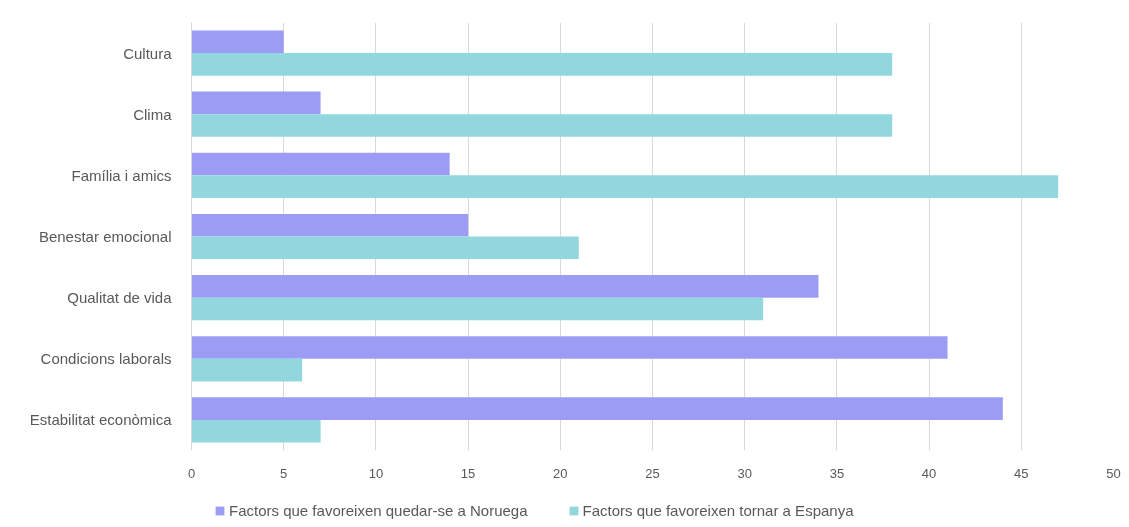 Image resolution: width=1129 pixels, height=527 pixels. Describe the element at coordinates (378, 510) in the screenshot. I see `legend-label: Factors que favoreixen quedar-se a Noruega` at that location.